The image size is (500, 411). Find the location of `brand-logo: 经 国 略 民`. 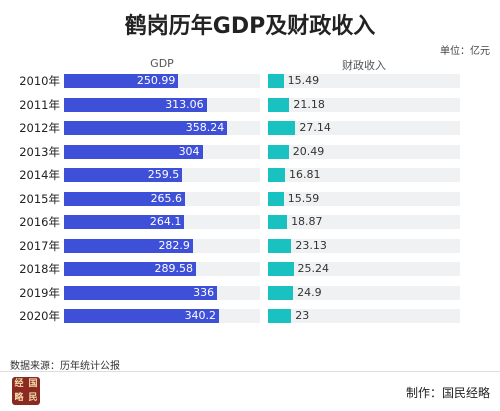

brand-logo: 经 国 略 民 is located at coordinates (26, 391).